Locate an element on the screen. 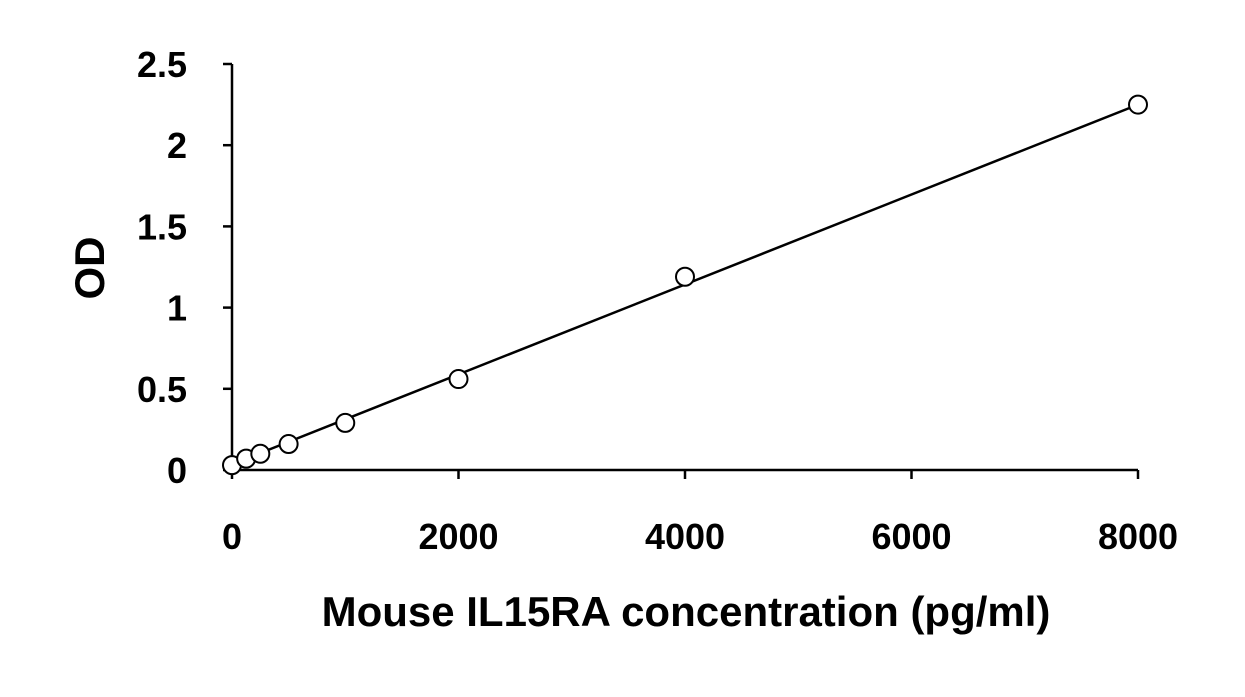 The height and width of the screenshot is (697, 1245). y-axis-ticks is located at coordinates (227, 267).